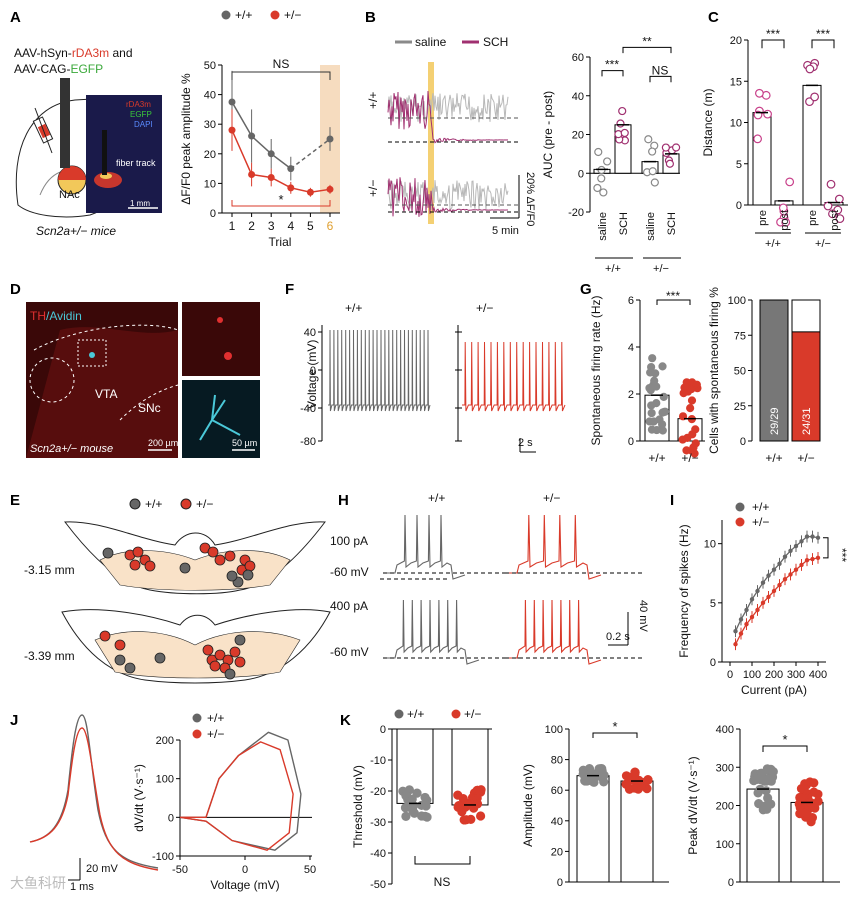 This screenshot has height=900, width=863. I want to click on k2-tick-label: 100, so click(554, 730).